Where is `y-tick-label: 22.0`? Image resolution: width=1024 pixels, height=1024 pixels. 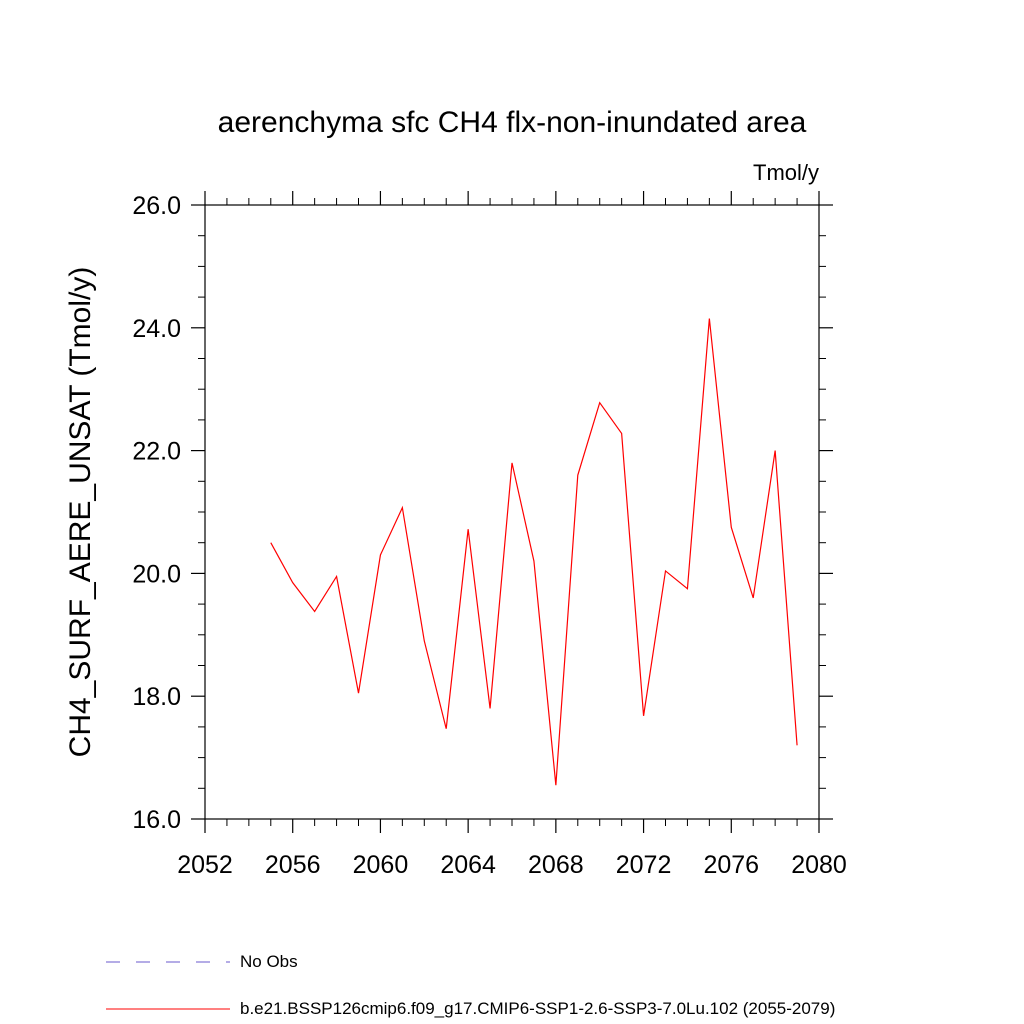
y-tick-label: 22.0 is located at coordinates (156, 452).